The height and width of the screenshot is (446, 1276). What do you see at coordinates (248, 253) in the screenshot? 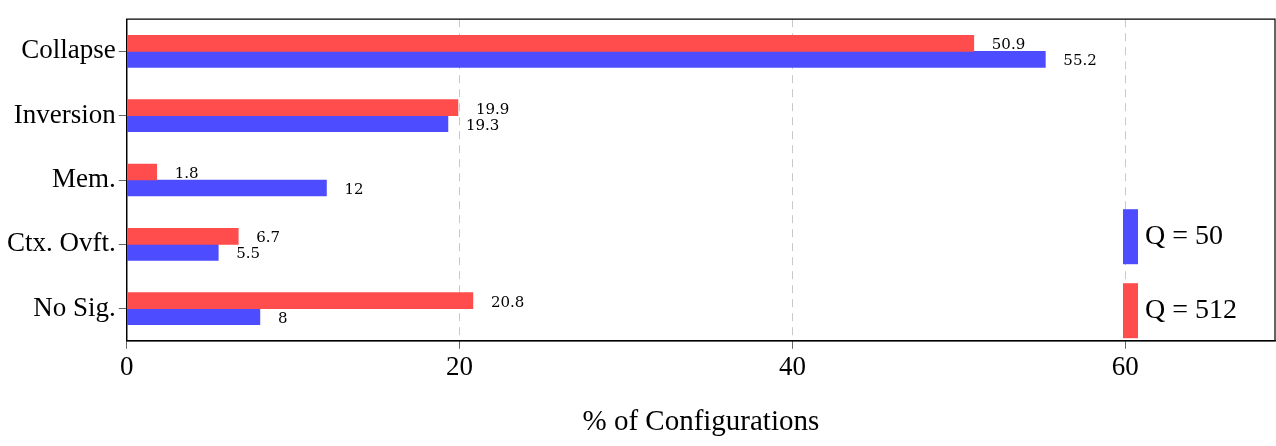
I see `data-label: 5.5` at bounding box center [248, 253].